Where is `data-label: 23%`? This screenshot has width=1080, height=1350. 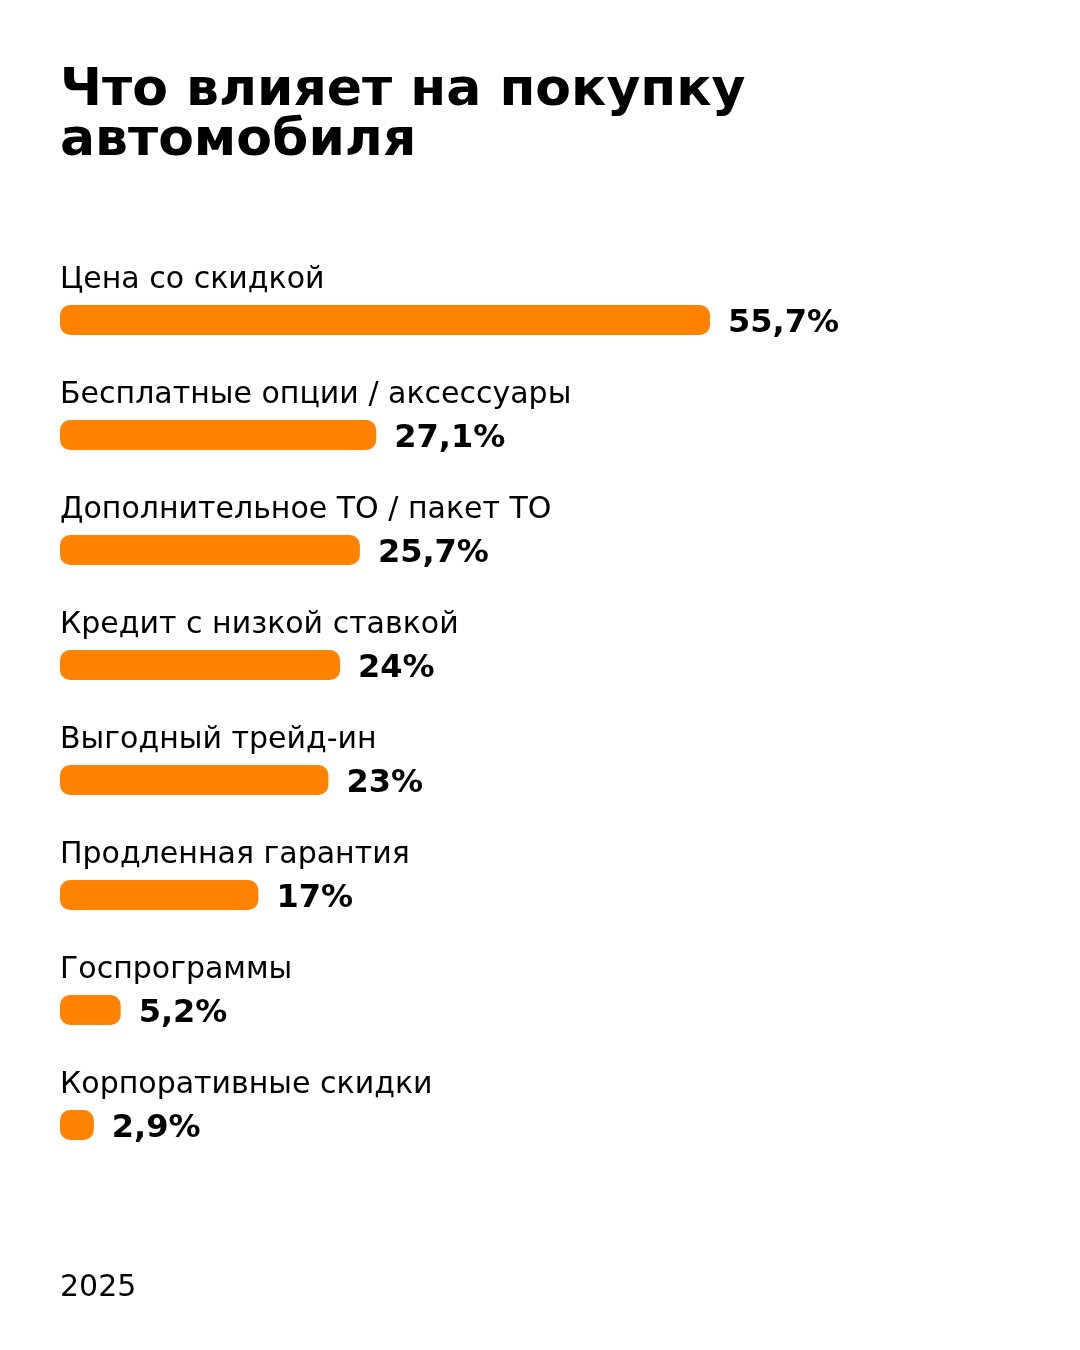
data-label: 23% is located at coordinates (384, 781).